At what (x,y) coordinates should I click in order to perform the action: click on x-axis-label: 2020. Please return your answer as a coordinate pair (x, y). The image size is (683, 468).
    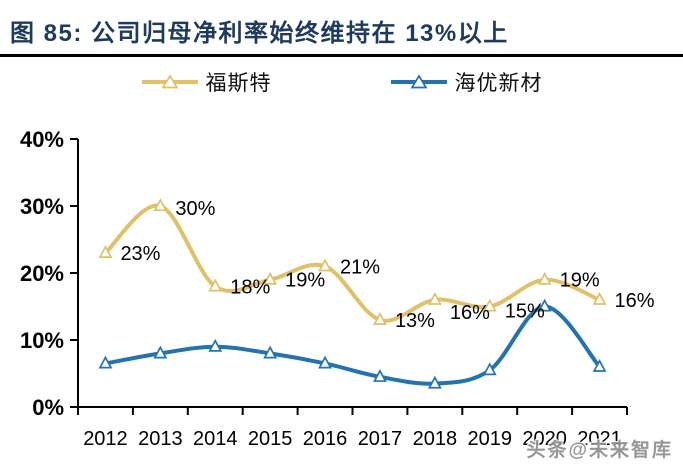
    Looking at the image, I should click on (544, 439).